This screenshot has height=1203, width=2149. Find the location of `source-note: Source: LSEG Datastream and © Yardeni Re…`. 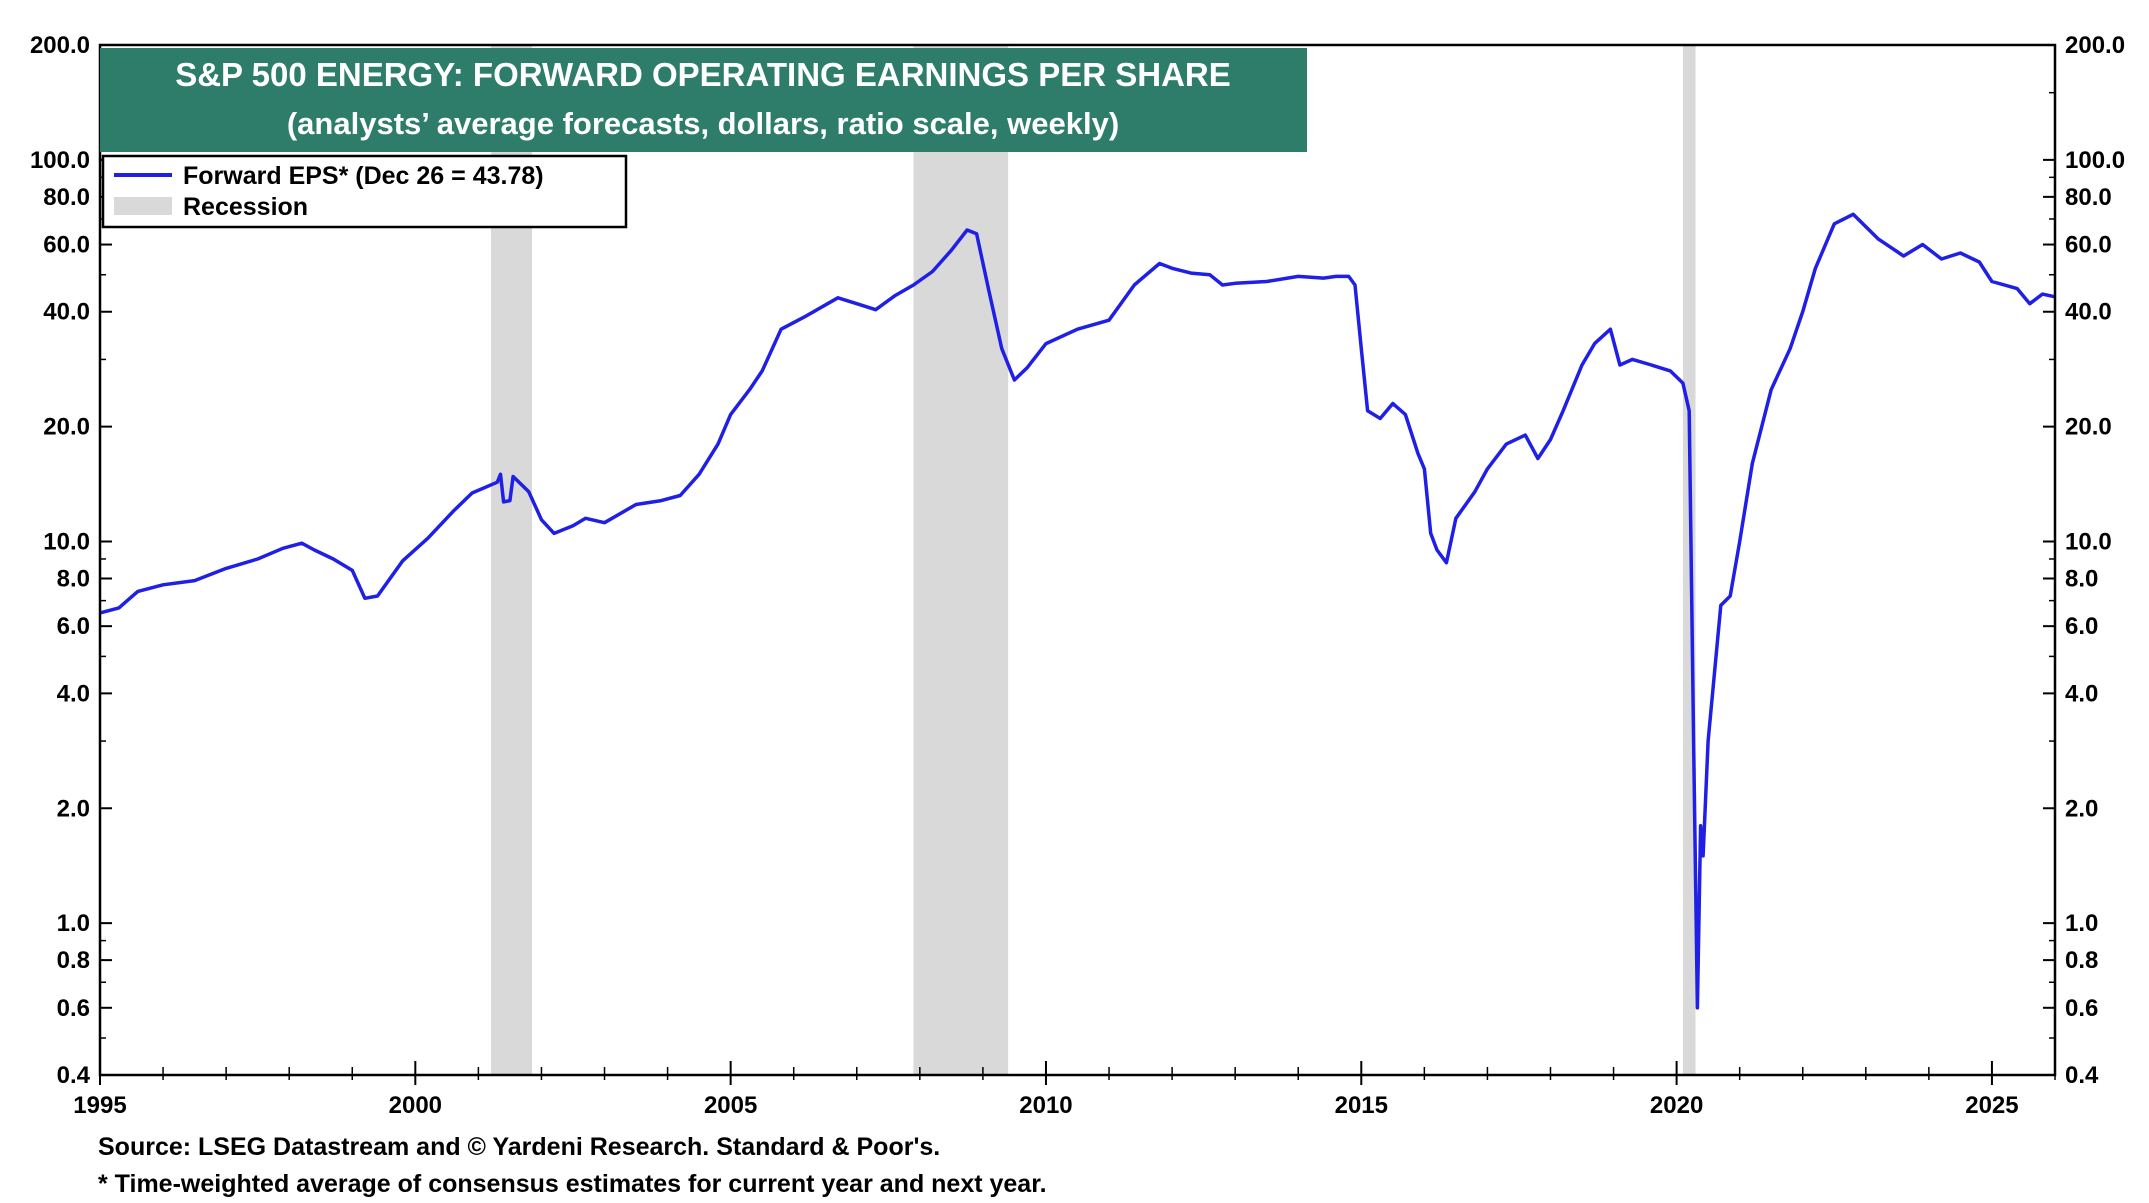

source-note: Source: LSEG Datastream and © Yardeni Re… is located at coordinates (519, 1147).